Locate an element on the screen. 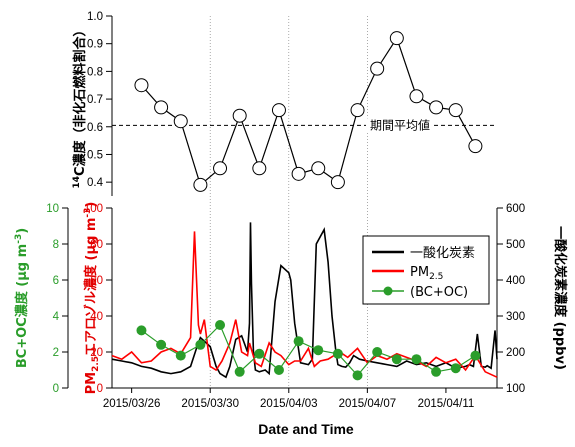 The width and height of the screenshot is (575, 447). x-tick-label-4: 2015/04/11 is located at coordinates (446, 404).